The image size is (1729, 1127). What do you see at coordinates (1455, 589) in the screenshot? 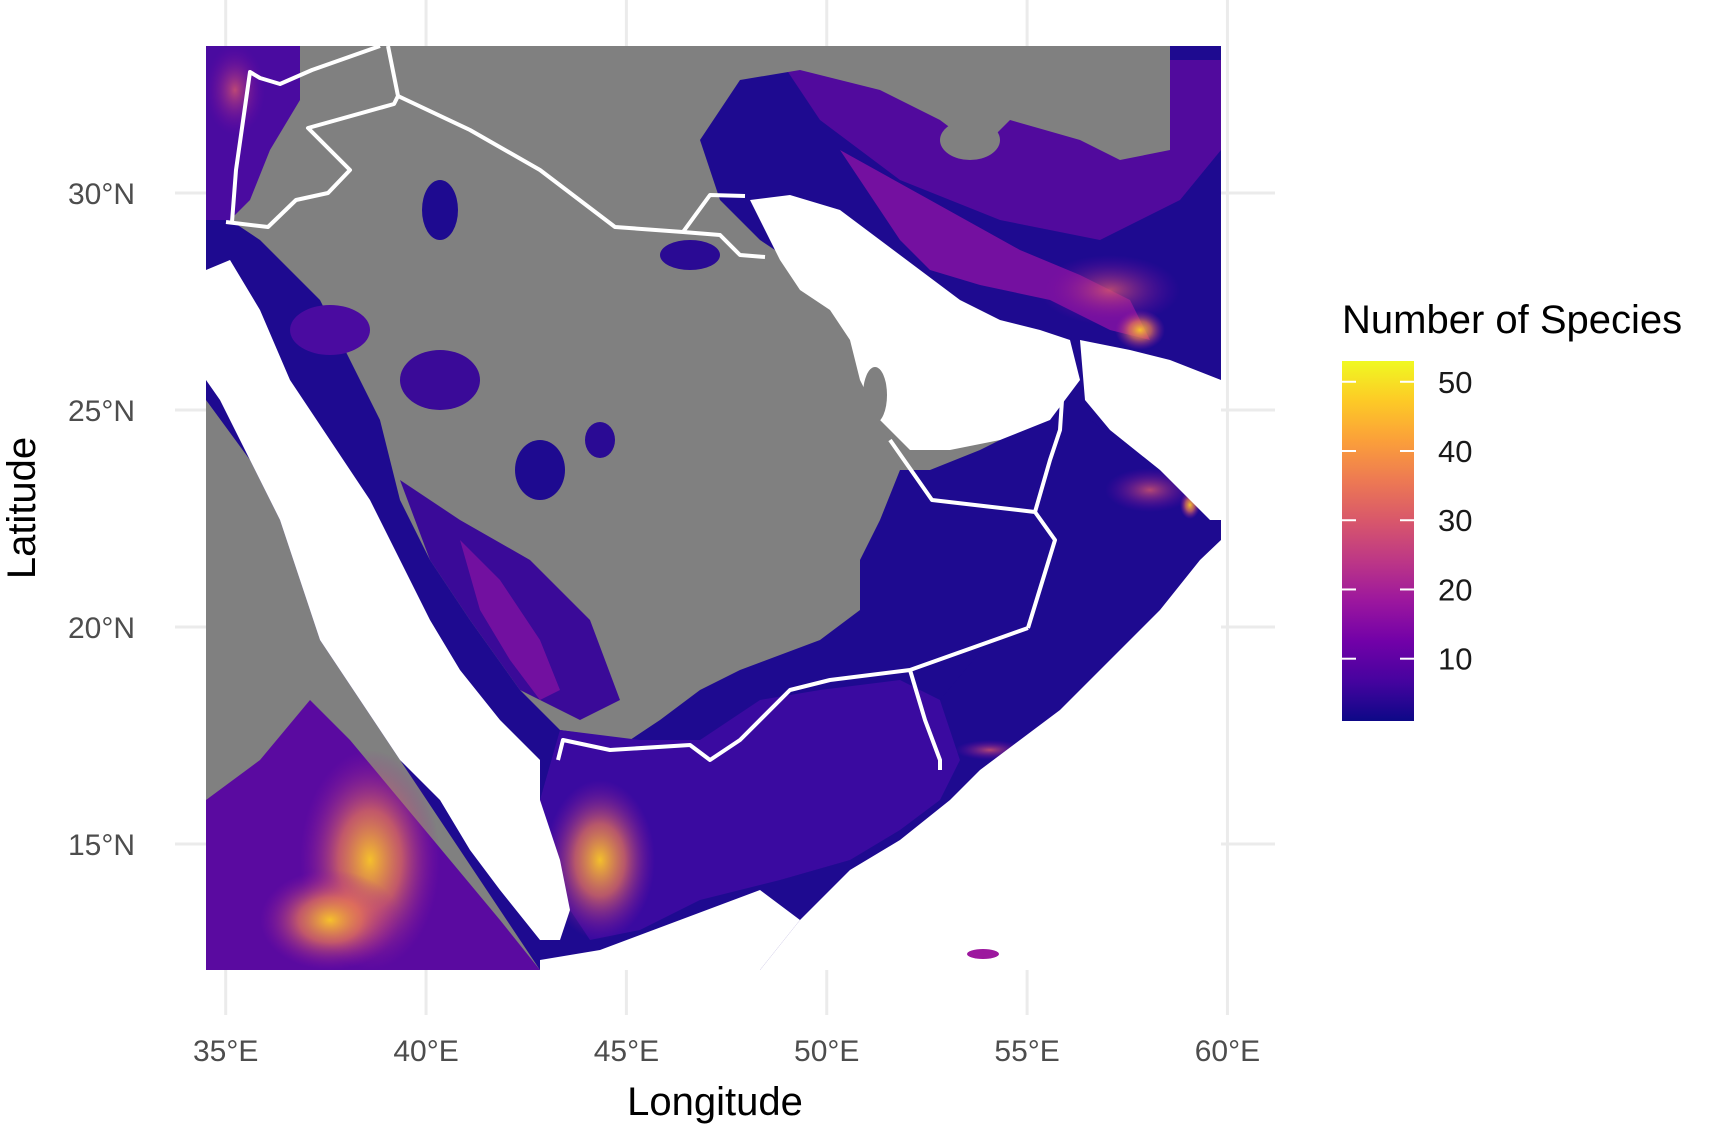
I see `legend-tick-label: 20` at bounding box center [1455, 589].